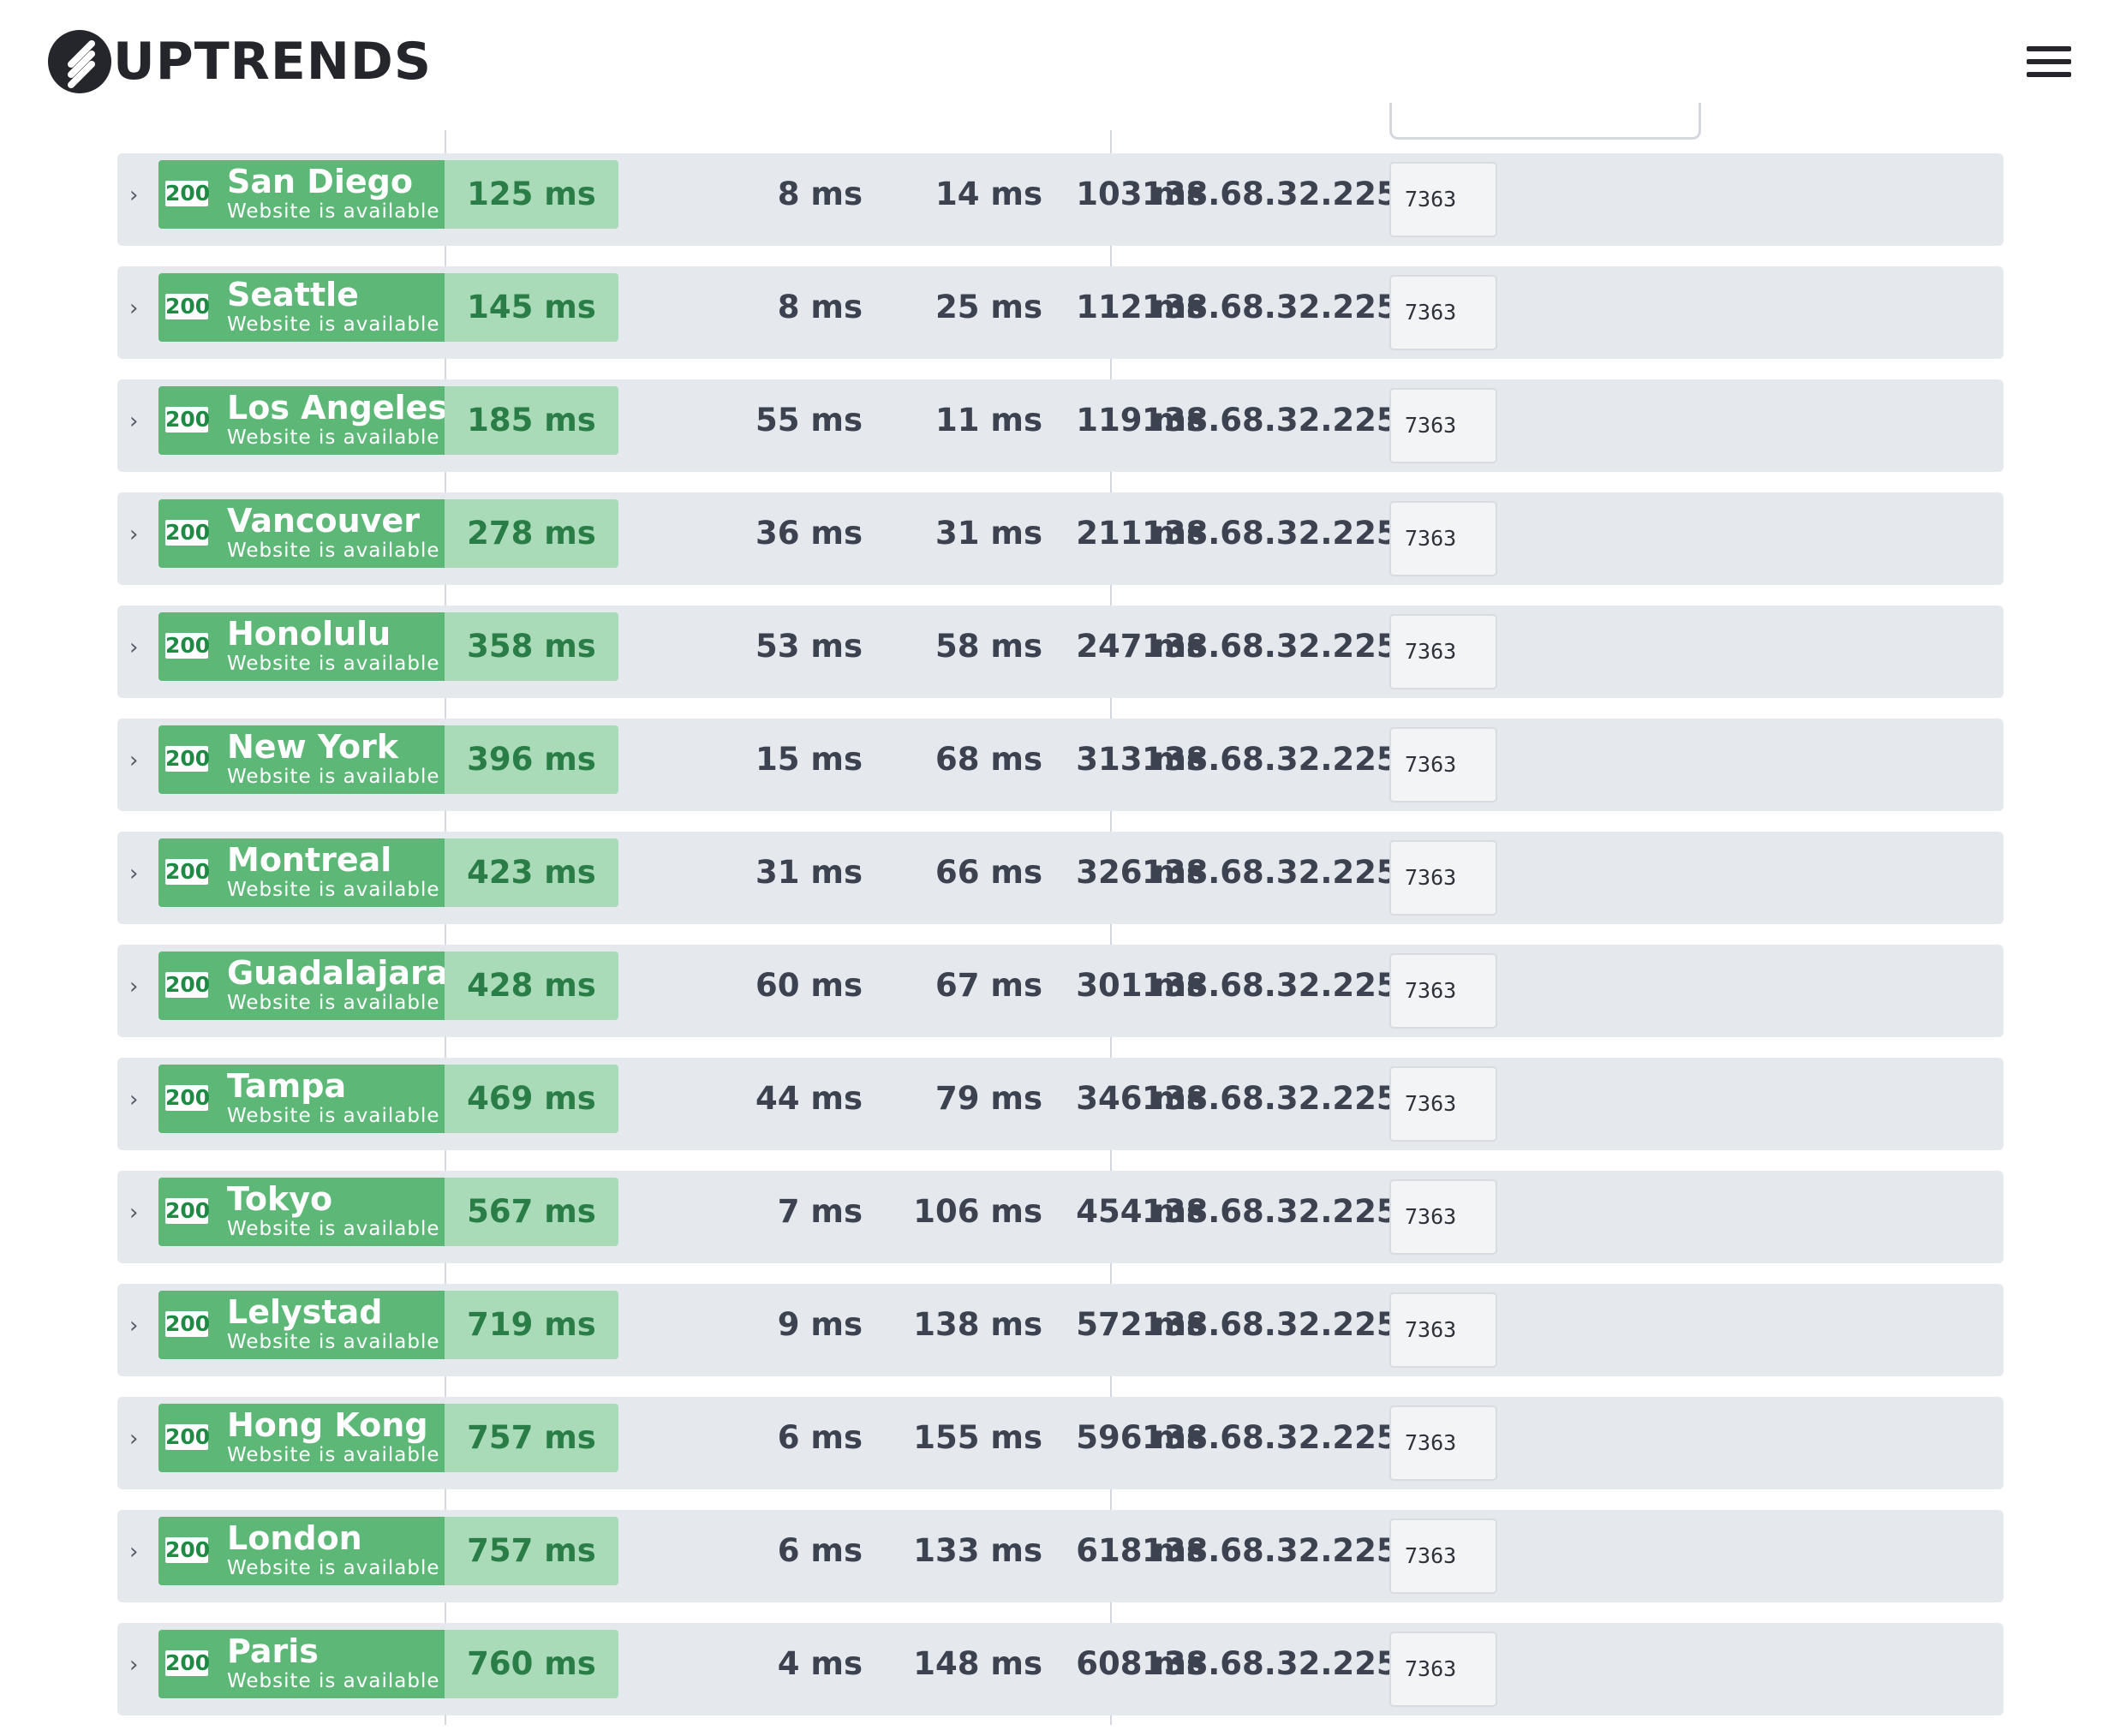 This screenshot has height=1736, width=2120. I want to click on download-time: 454 ms, so click(1140, 1211).